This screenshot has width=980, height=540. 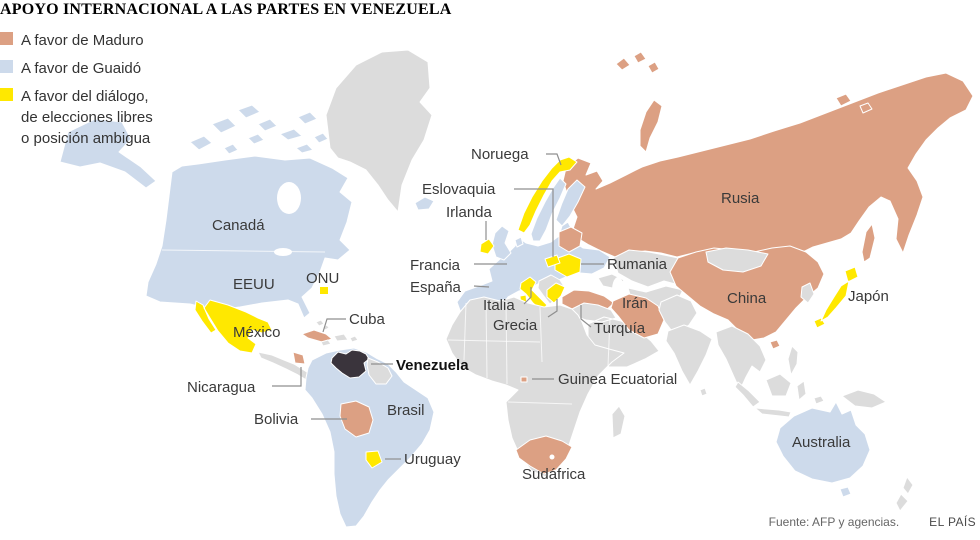 What do you see at coordinates (904, 494) in the screenshot?
I see `region-new-zealand` at bounding box center [904, 494].